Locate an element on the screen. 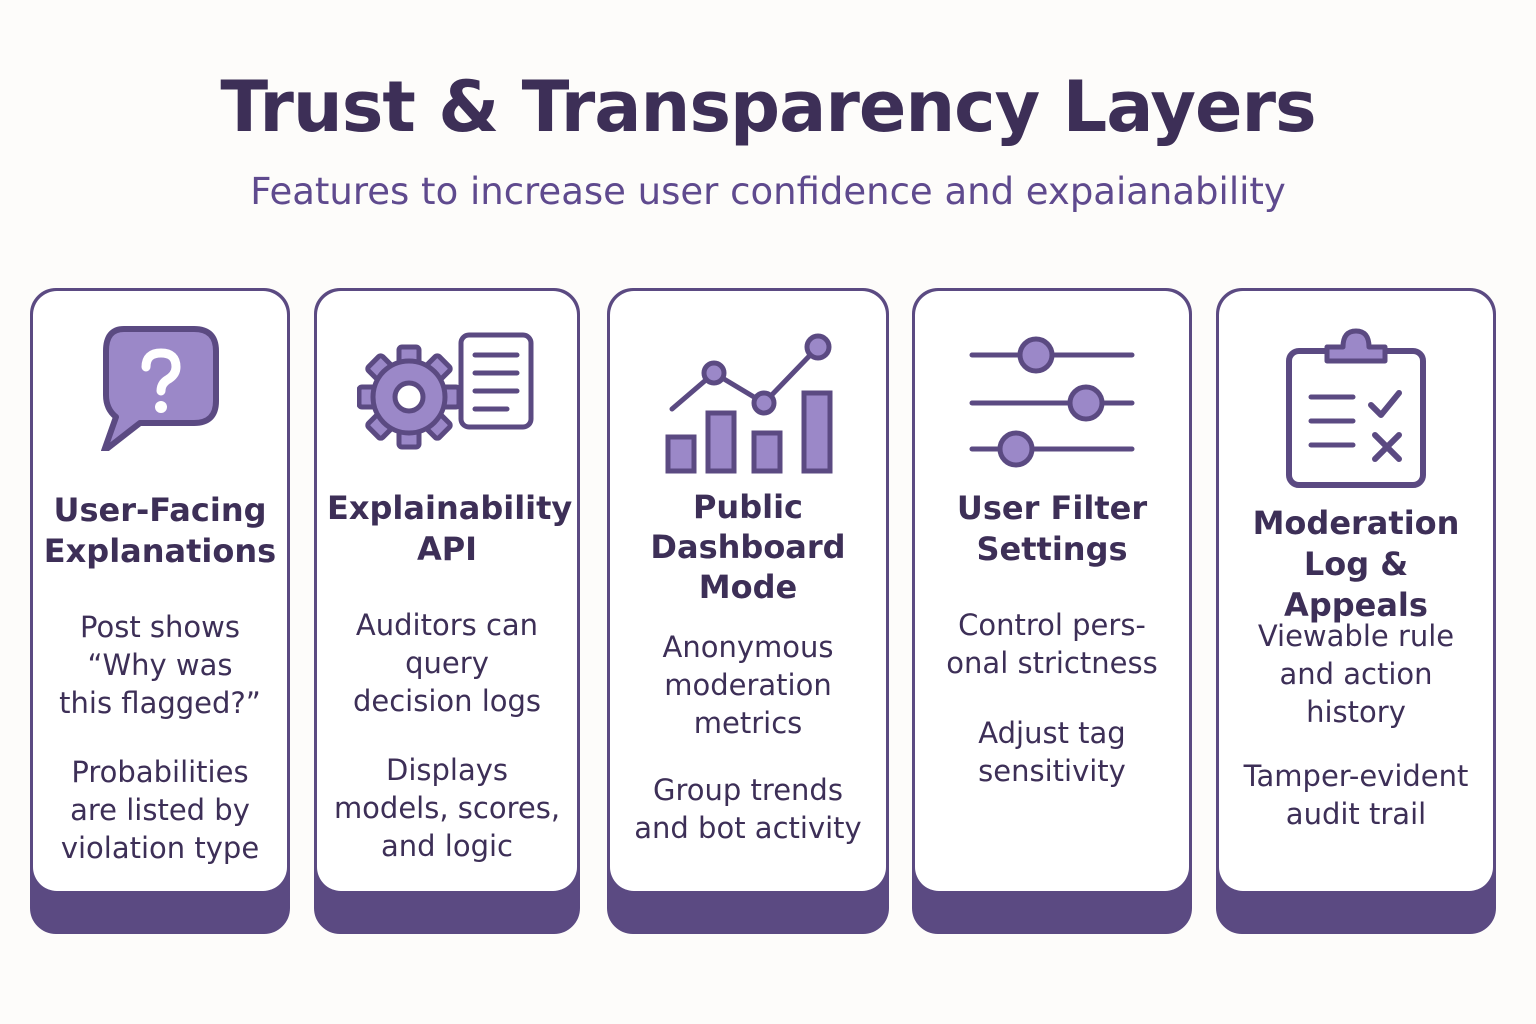 Image resolution: width=1536 pixels, height=1024 pixels. card-point-1: Control pers- onal strictness is located at coordinates (1052, 644).